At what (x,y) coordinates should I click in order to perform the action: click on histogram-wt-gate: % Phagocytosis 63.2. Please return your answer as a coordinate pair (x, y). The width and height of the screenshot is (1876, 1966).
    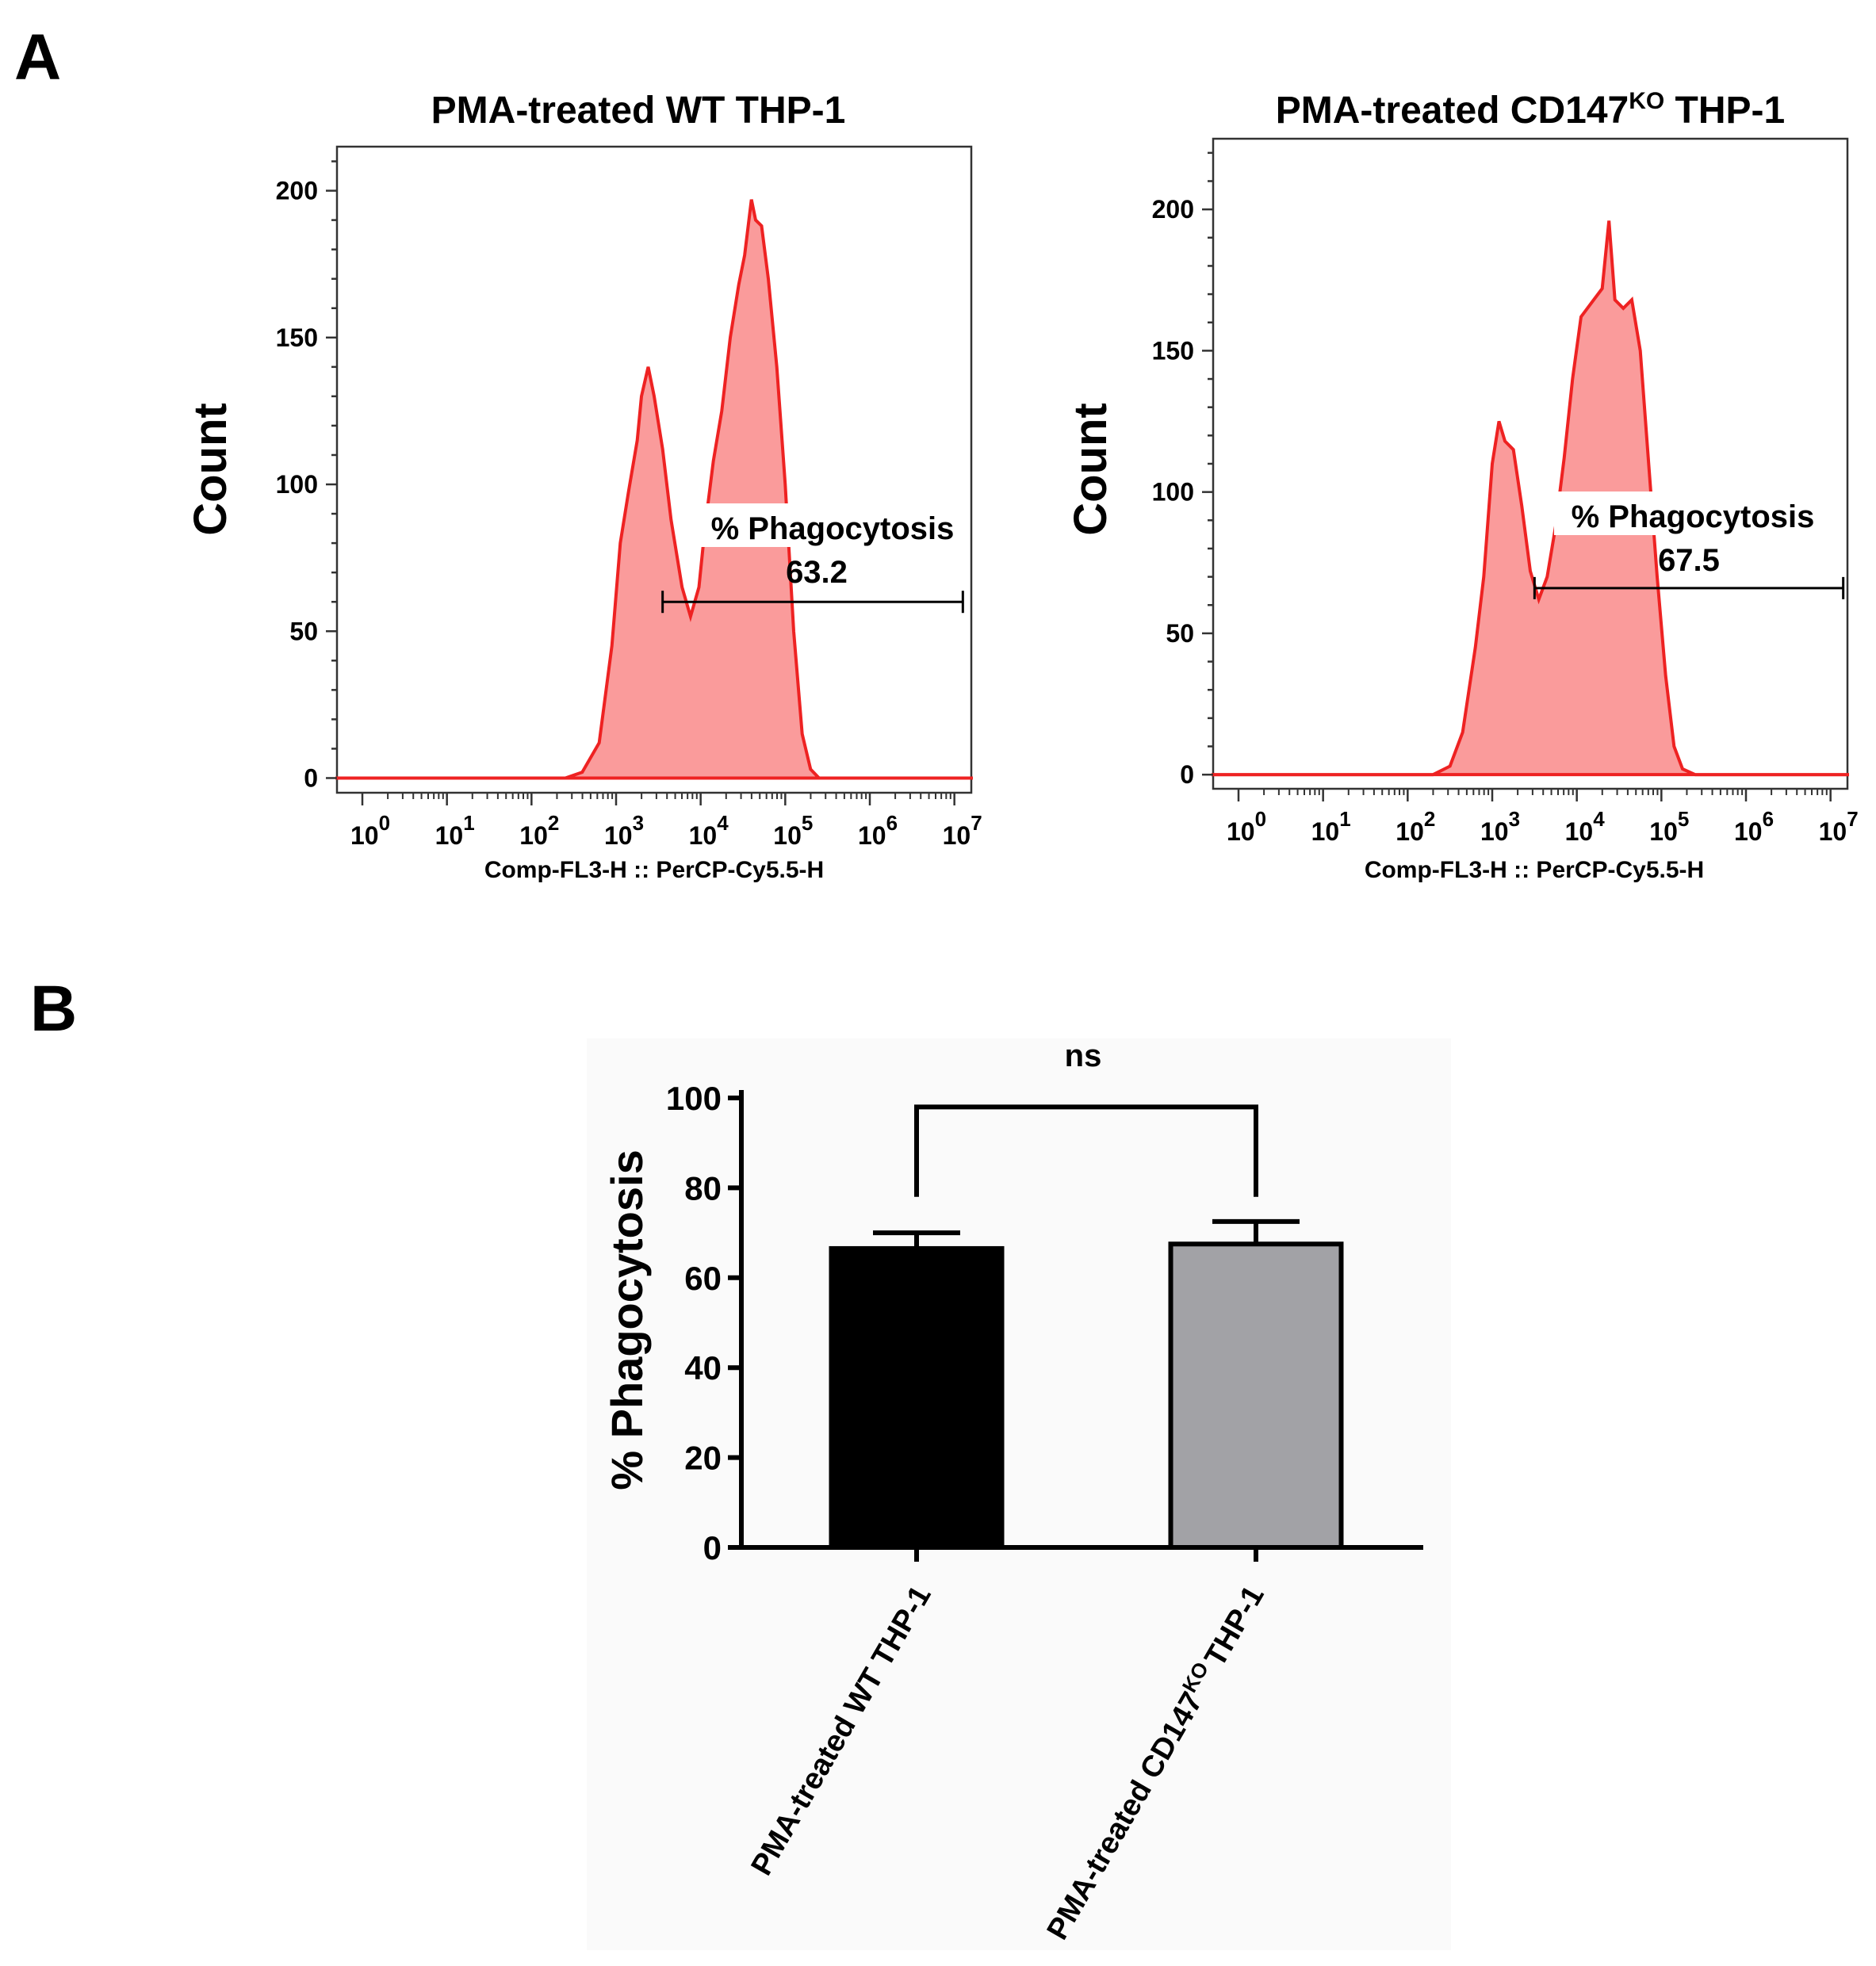
    Looking at the image, I should click on (812, 558).